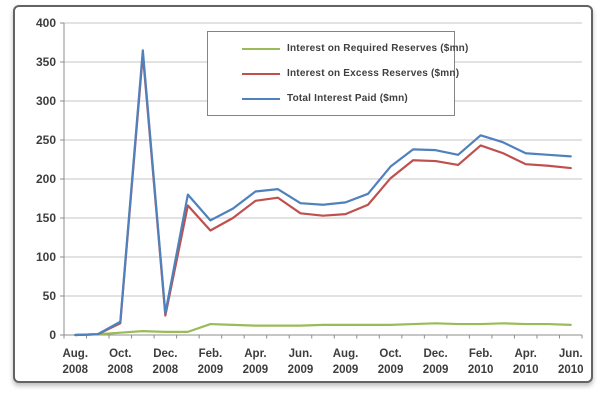 The image size is (600, 400). Describe the element at coordinates (346, 362) in the screenshot. I see `x-axis-tick-label: Aug. 2009` at that location.